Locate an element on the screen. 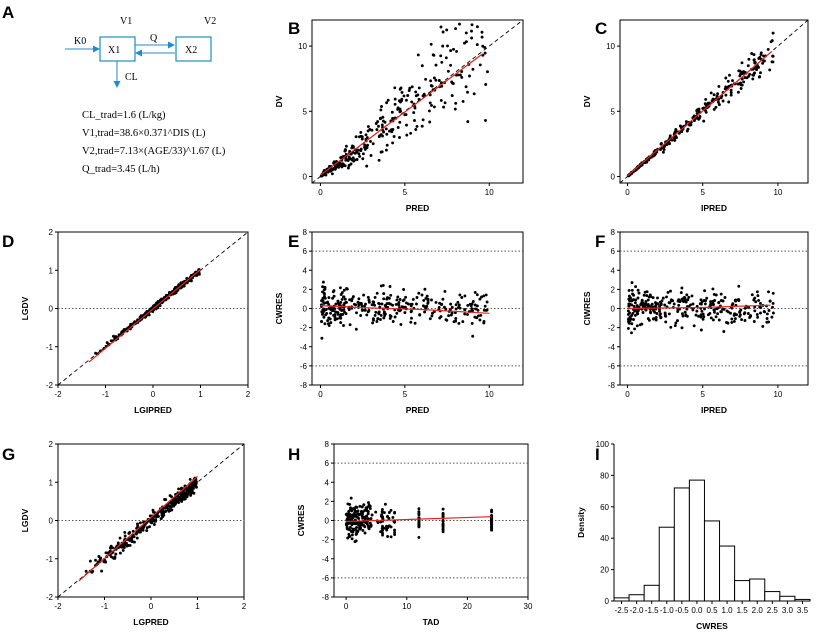 Image resolution: width=816 pixels, height=640 pixels. x-tick-label: 1 is located at coordinates (200, 394).